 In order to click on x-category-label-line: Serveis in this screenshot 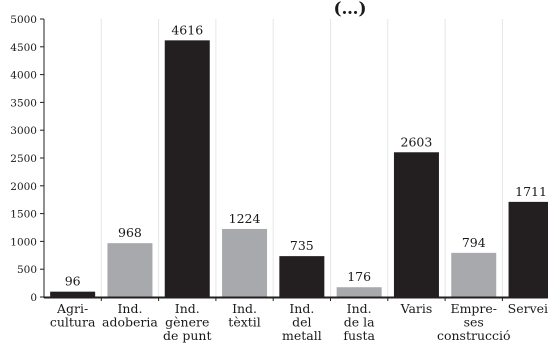, I will do `click(528, 308)`.